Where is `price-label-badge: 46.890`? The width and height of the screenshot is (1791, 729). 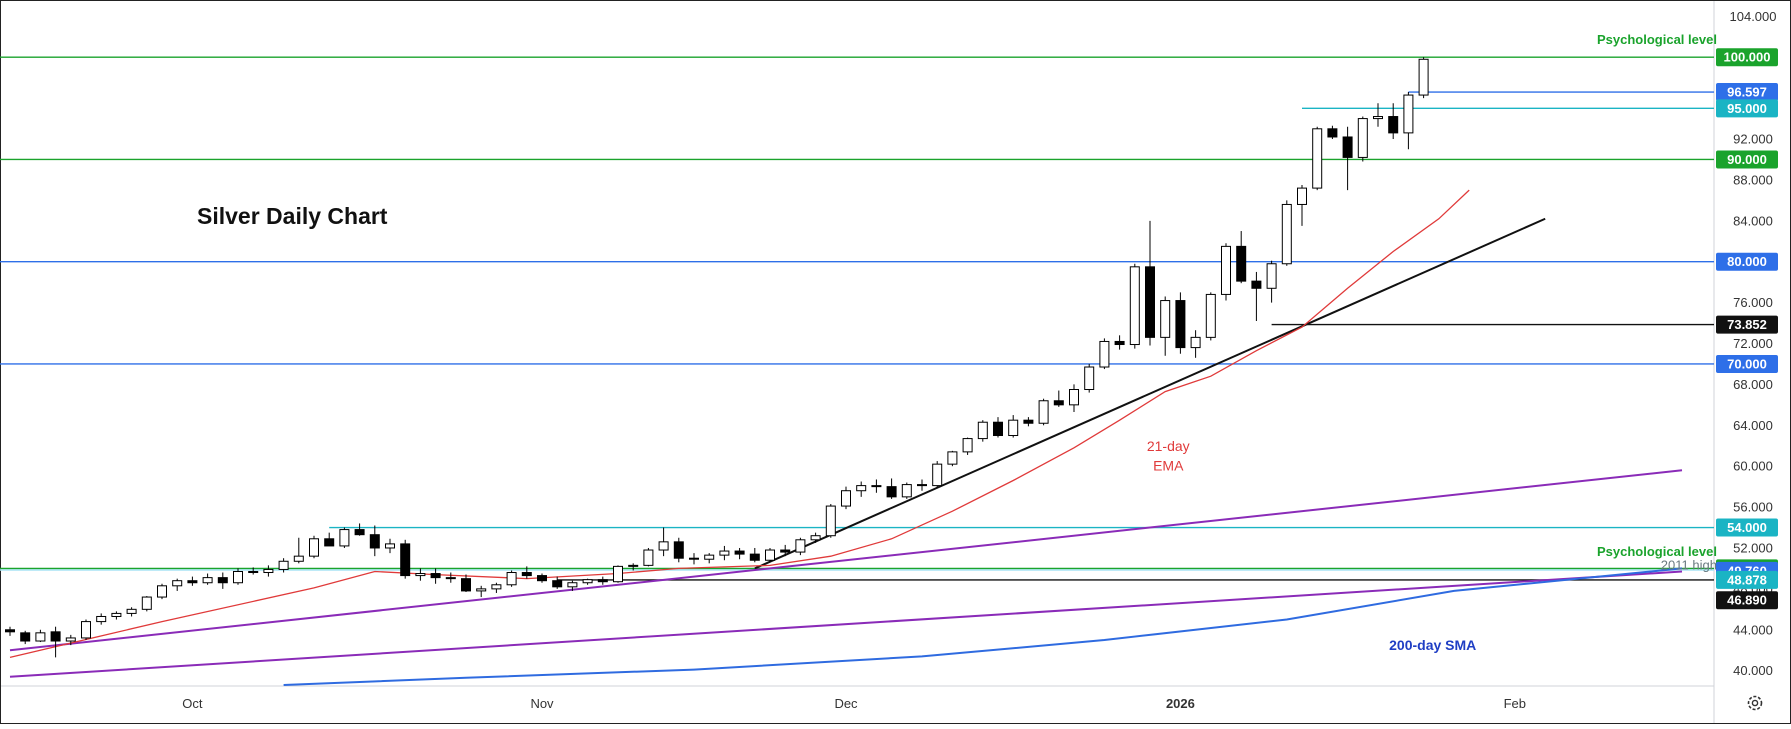 price-label-badge: 46.890 is located at coordinates (1747, 600).